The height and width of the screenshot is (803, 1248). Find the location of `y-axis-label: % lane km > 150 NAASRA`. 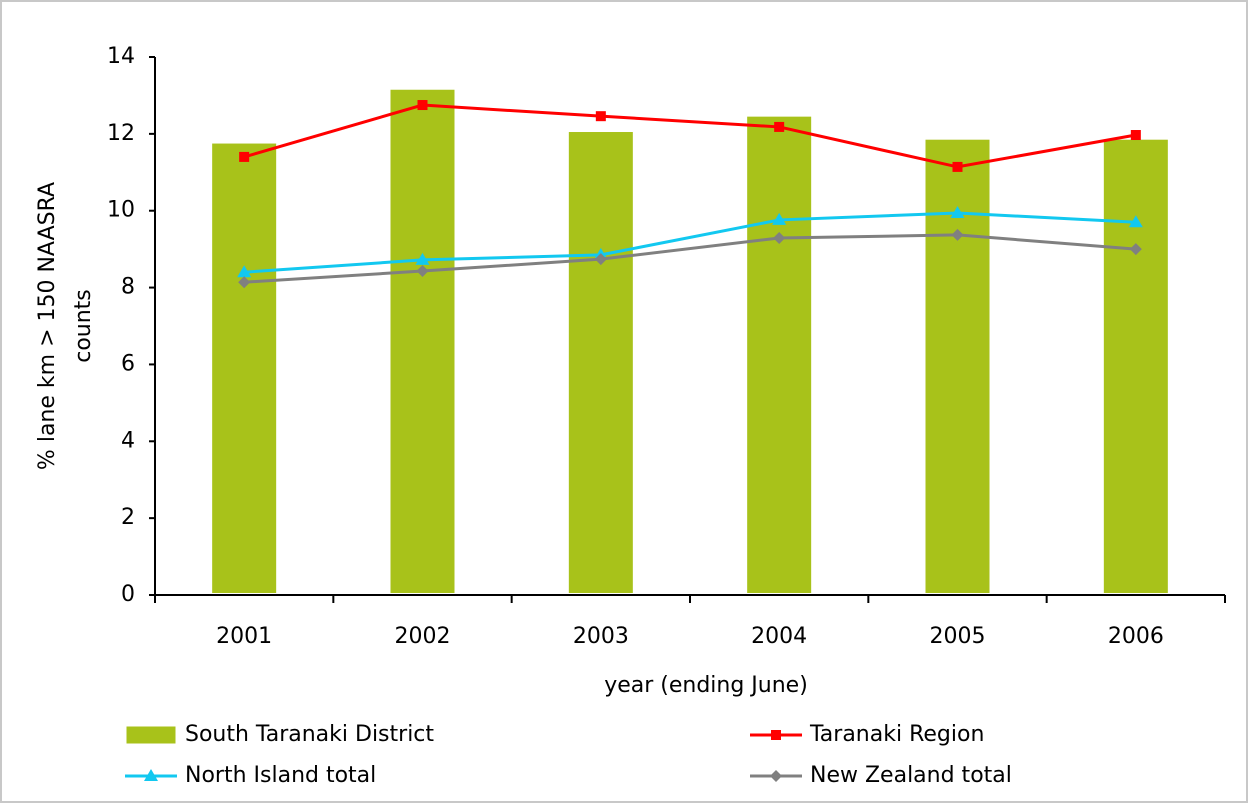

y-axis-label: % lane km > 150 NAASRA is located at coordinates (47, 326).